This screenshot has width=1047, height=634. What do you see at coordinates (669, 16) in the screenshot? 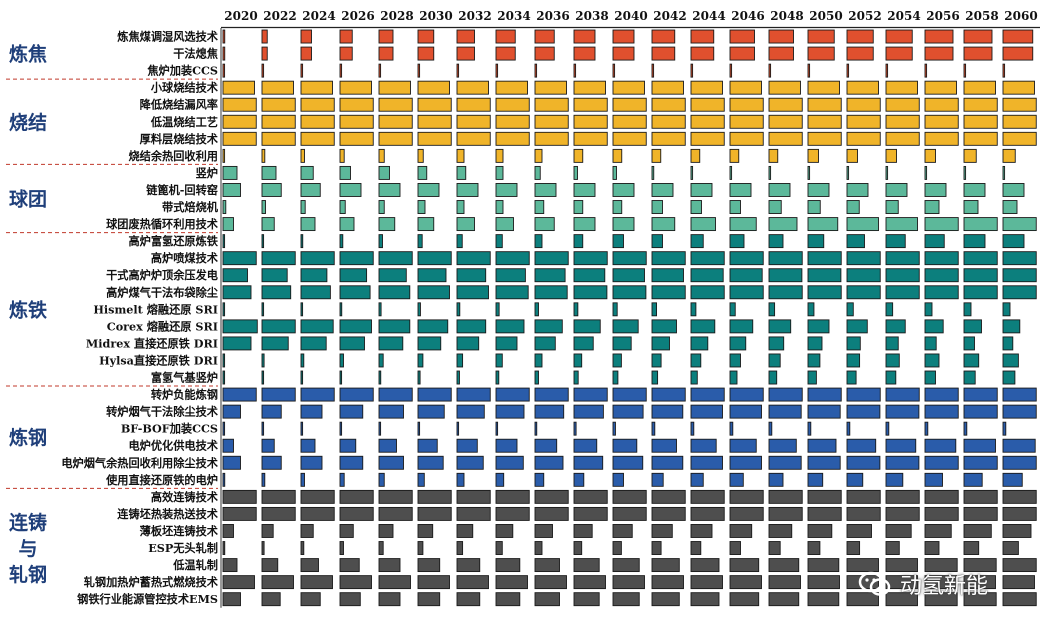
I see `year-label: 2042` at bounding box center [669, 16].